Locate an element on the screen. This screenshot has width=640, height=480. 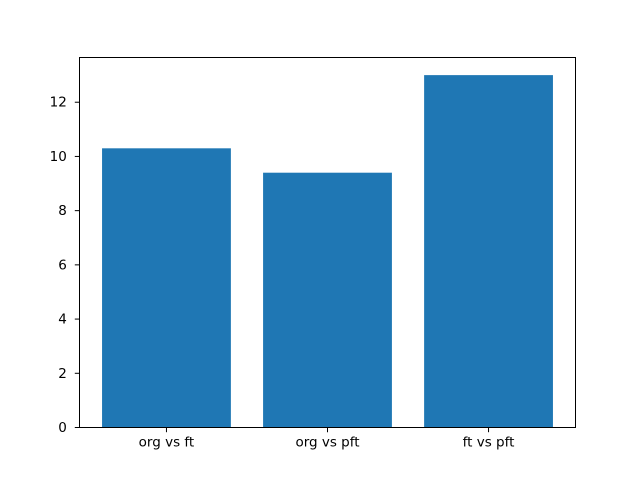
x-tick-label: org vs pft is located at coordinates (327, 443).